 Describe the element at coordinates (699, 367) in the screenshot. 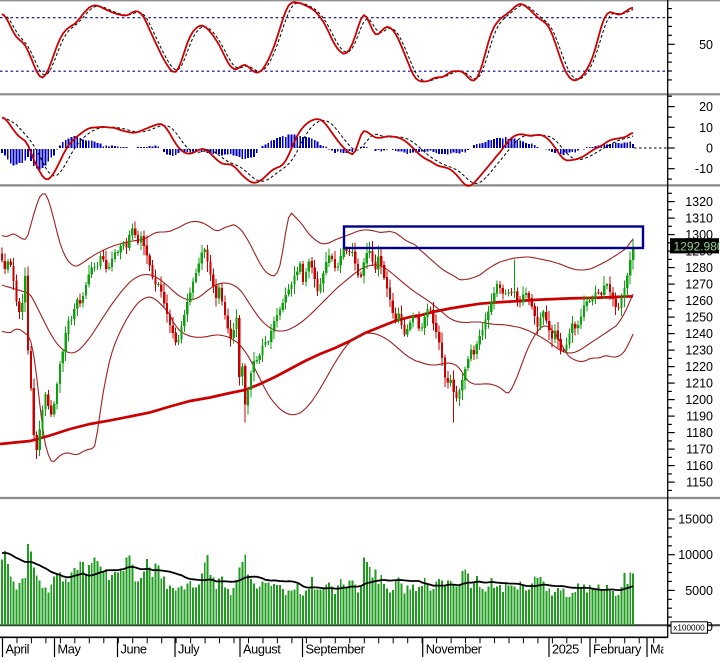

I see `svg-text: 1220` at that location.